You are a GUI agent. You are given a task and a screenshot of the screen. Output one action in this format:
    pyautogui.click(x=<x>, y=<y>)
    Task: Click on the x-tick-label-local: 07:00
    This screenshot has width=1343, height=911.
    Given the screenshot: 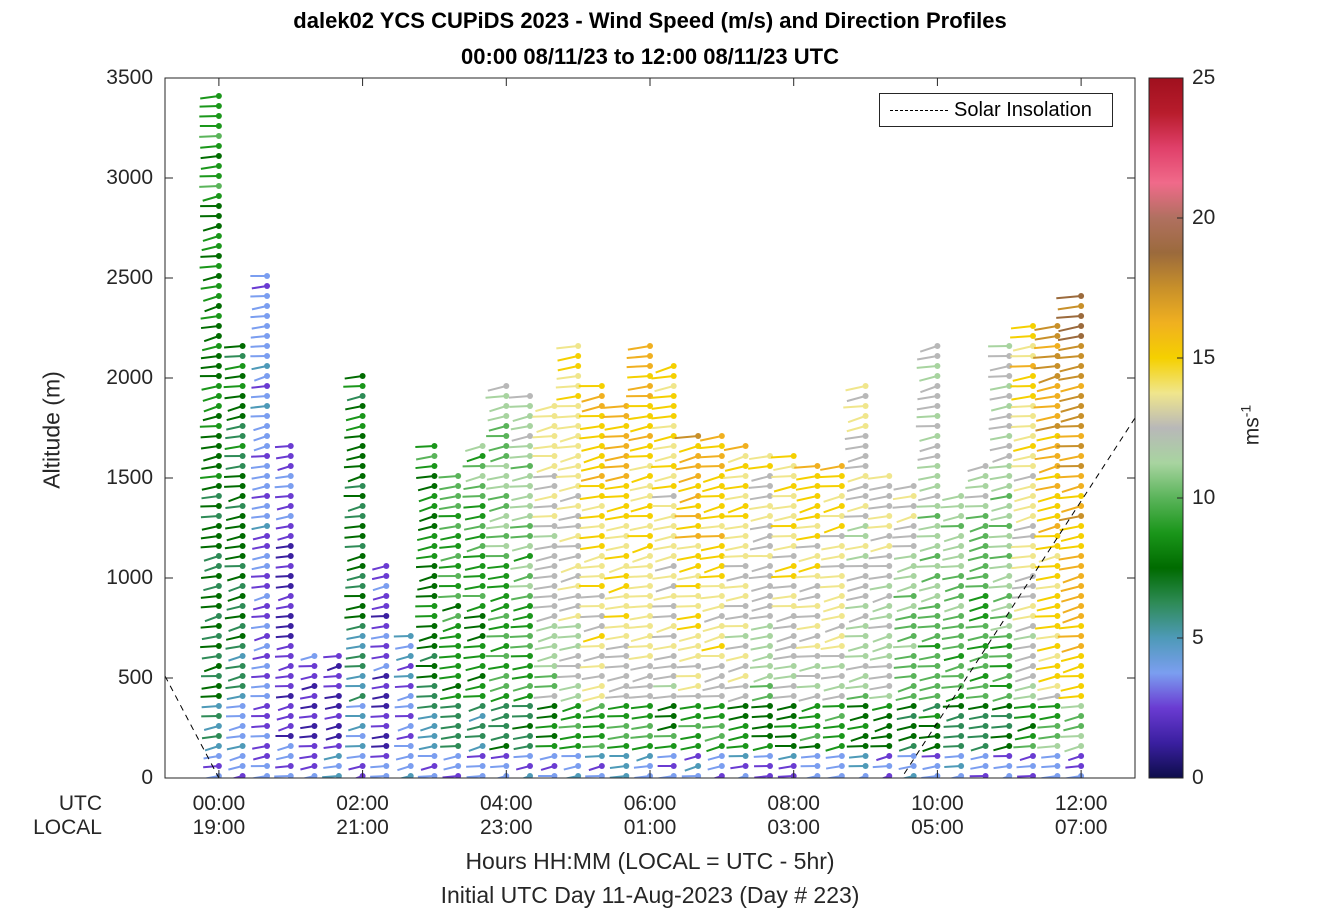 What is the action you would take?
    pyautogui.click(x=1081, y=827)
    